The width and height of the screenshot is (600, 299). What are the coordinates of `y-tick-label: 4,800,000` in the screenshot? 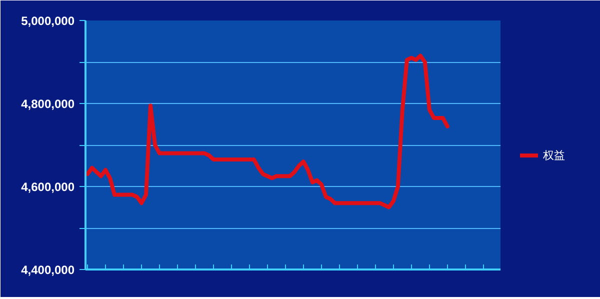 It's located at (48, 104).